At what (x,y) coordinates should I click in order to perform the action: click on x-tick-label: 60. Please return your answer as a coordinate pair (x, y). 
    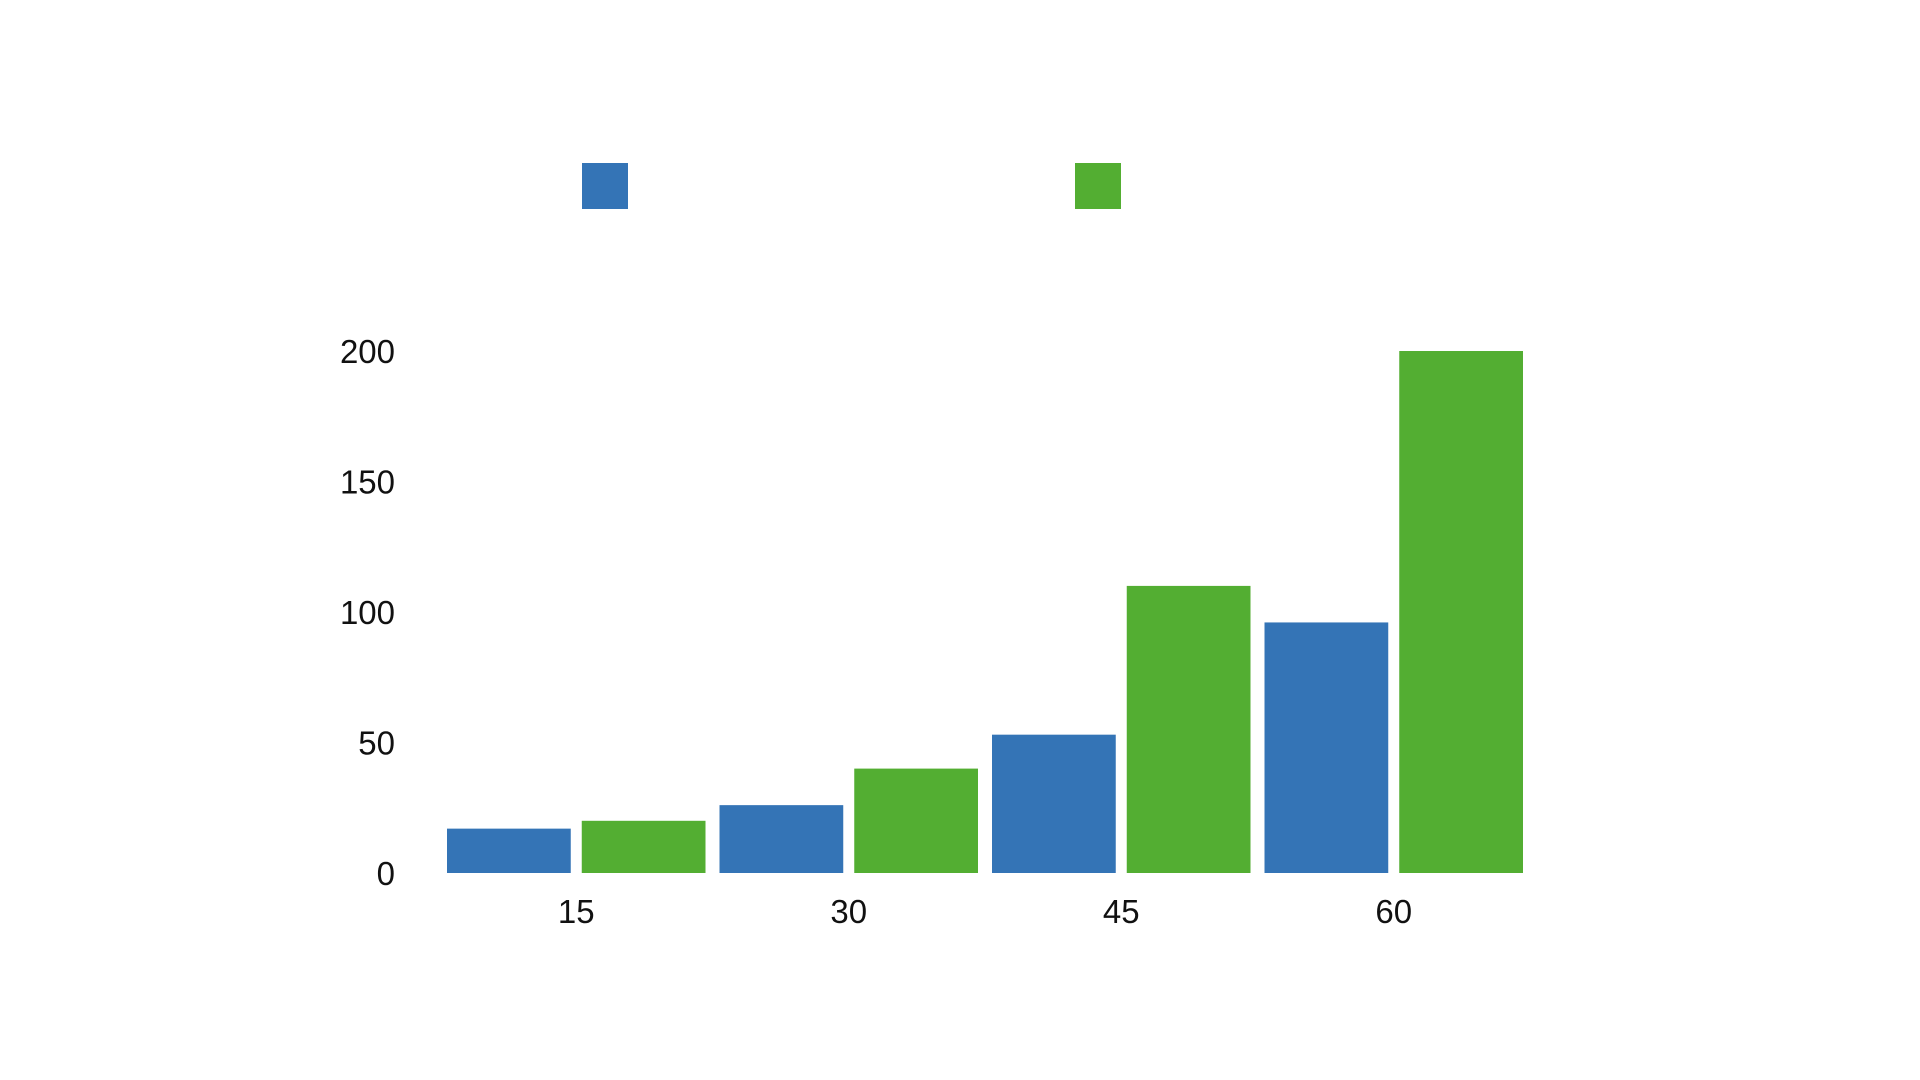
    Looking at the image, I should click on (1393, 911).